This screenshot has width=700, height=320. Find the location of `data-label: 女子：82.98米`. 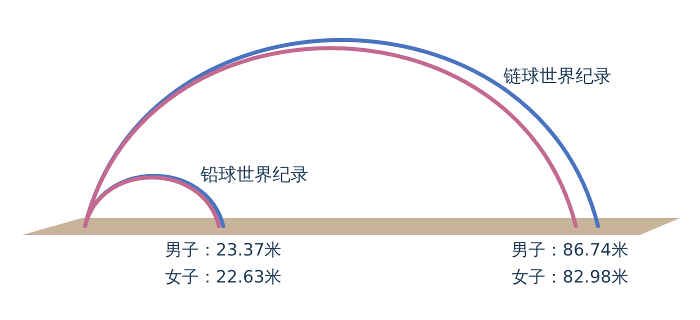

data-label: 女子：82.98米 is located at coordinates (570, 277).